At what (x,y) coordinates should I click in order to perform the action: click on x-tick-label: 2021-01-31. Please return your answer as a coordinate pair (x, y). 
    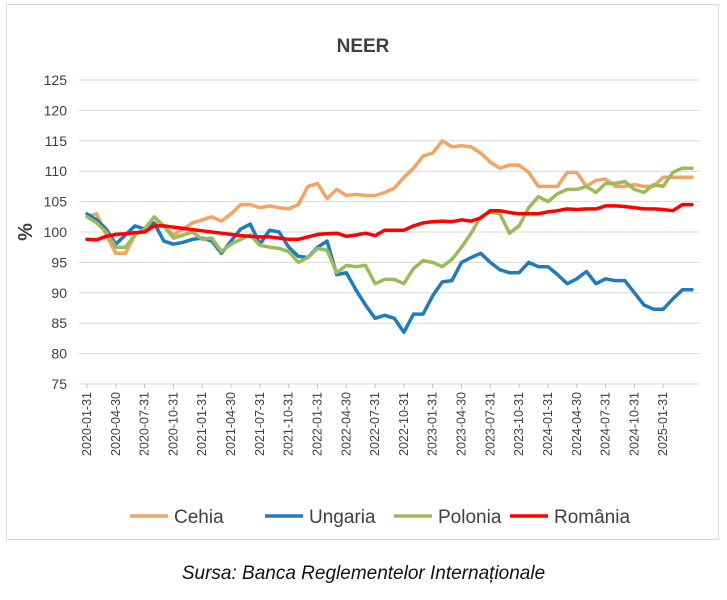
    Looking at the image, I should click on (202, 424).